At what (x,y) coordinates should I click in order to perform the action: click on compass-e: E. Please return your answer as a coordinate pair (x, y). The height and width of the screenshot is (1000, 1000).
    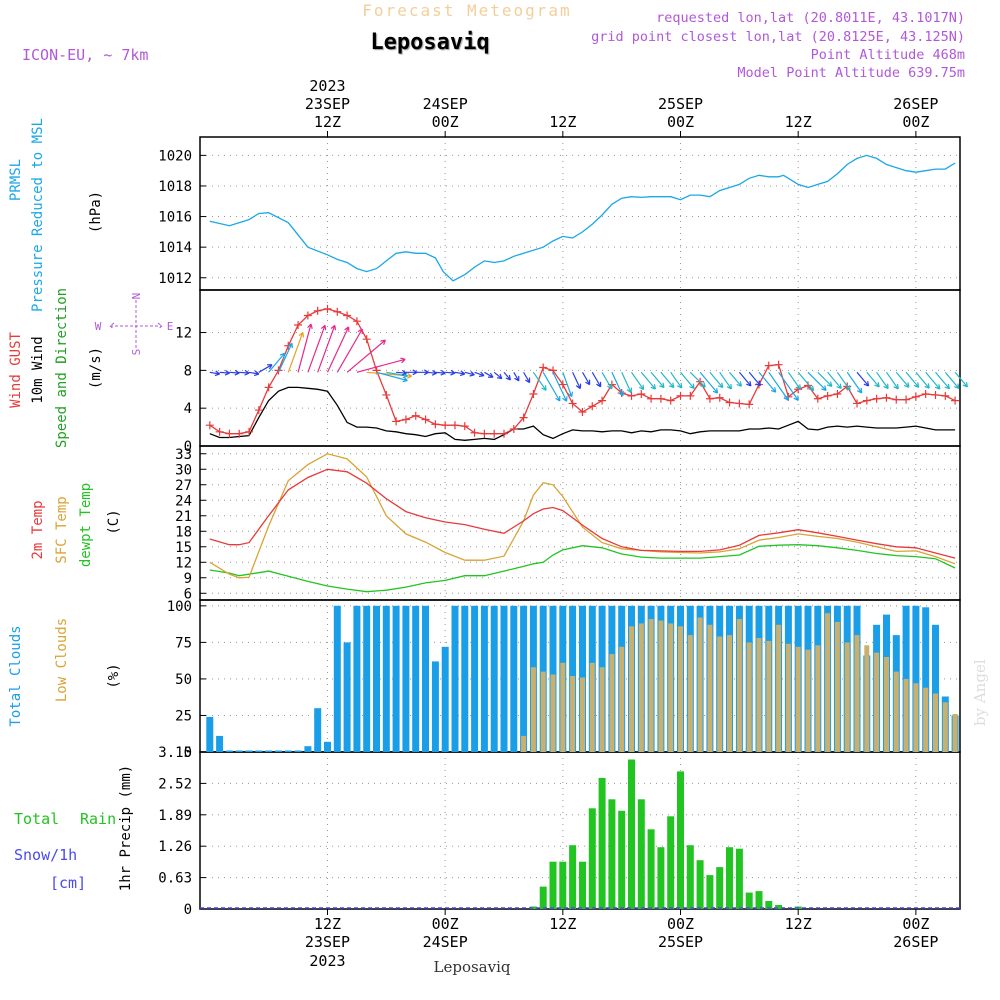
    Looking at the image, I should click on (170, 326).